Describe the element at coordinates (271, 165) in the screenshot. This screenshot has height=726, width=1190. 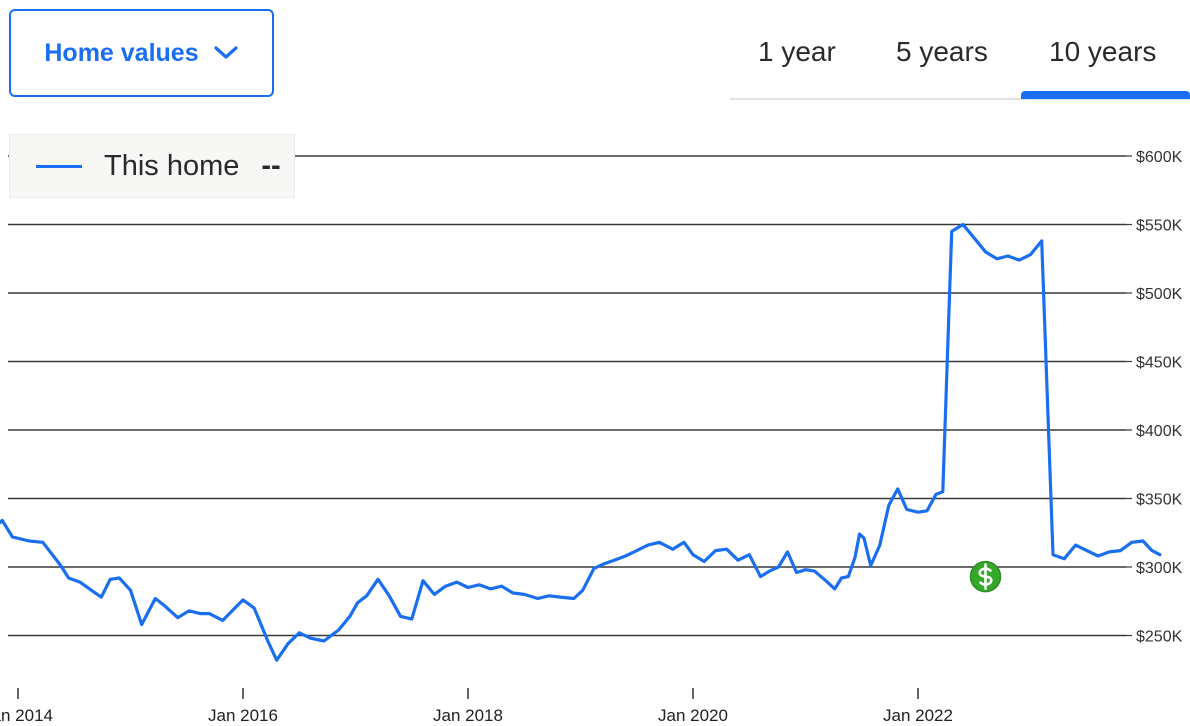
I see `legend-value: --` at that location.